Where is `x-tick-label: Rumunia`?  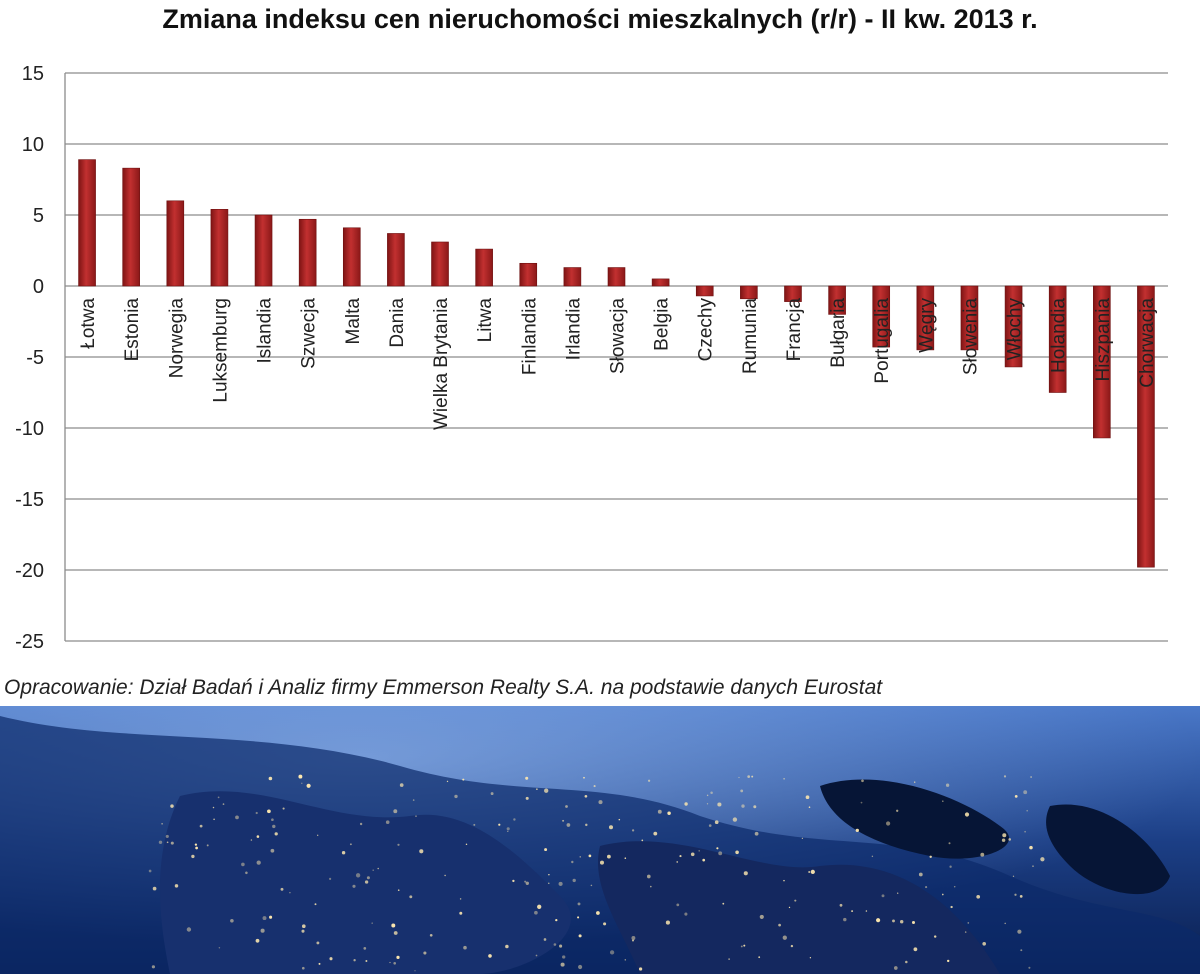 x-tick-label: Rumunia is located at coordinates (750, 336).